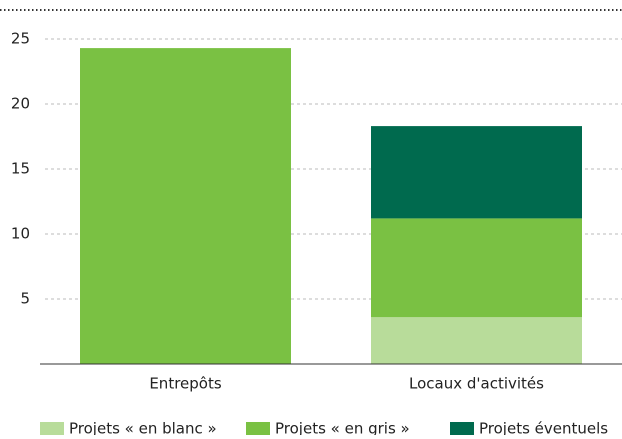 This screenshot has height=439, width=622. I want to click on x-tick-label: Locaux d'activités, so click(476, 384).